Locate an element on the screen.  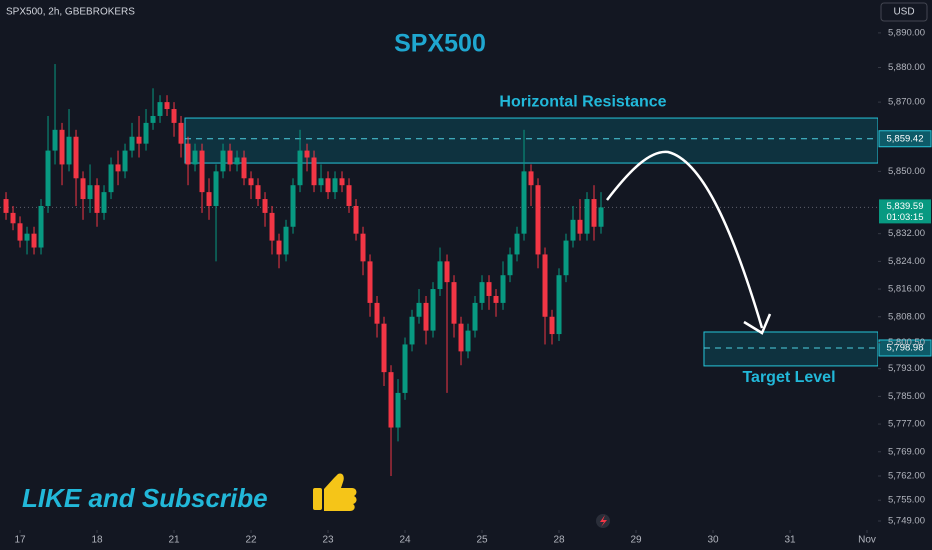
x-tick-label: 30 is located at coordinates (713, 540).